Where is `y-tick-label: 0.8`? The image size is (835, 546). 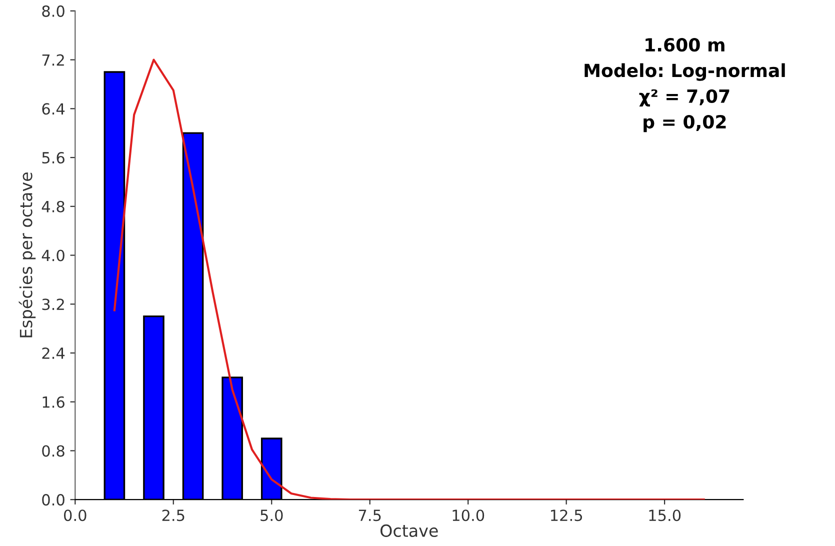
y-tick-label: 0.8 is located at coordinates (53, 451).